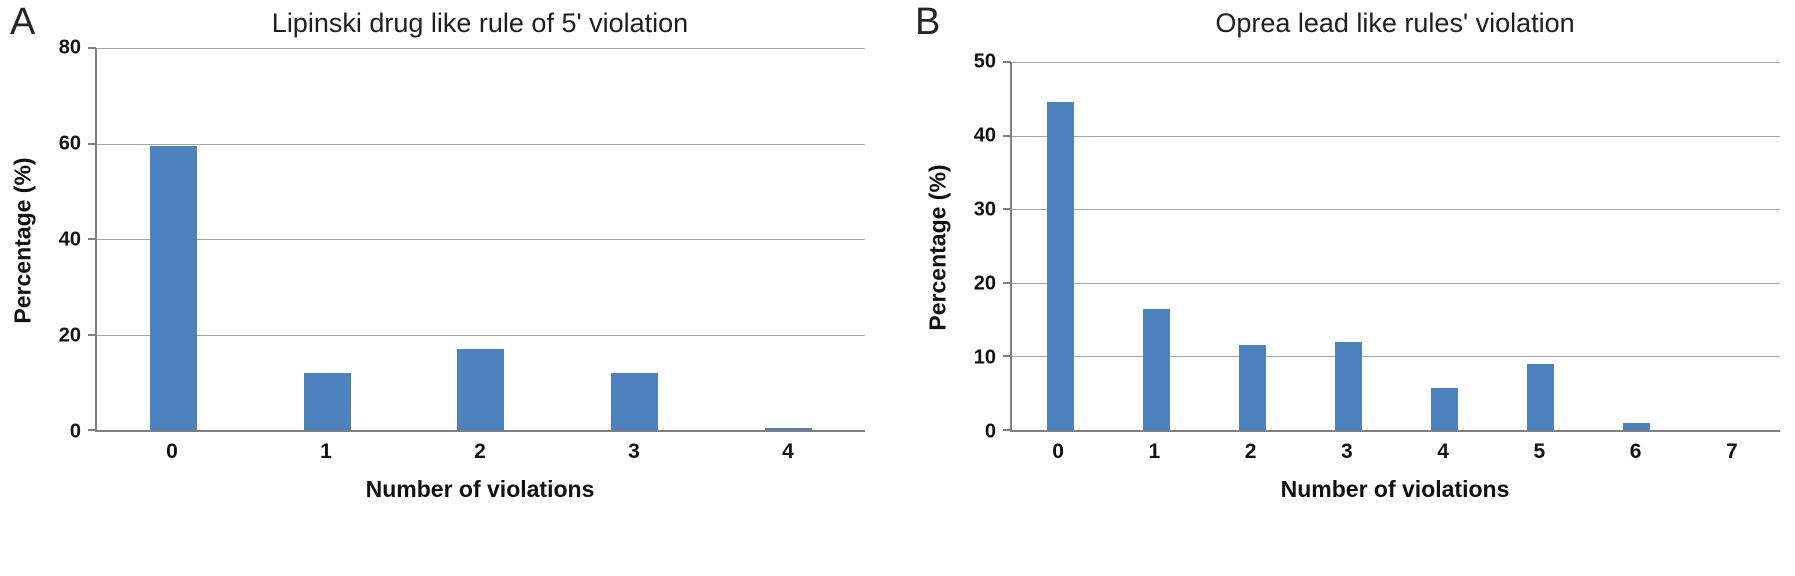 The width and height of the screenshot is (1795, 576). What do you see at coordinates (1395, 452) in the screenshot?
I see `x-axis-ticks: 0 1 2 3 4 5 6 7` at bounding box center [1395, 452].